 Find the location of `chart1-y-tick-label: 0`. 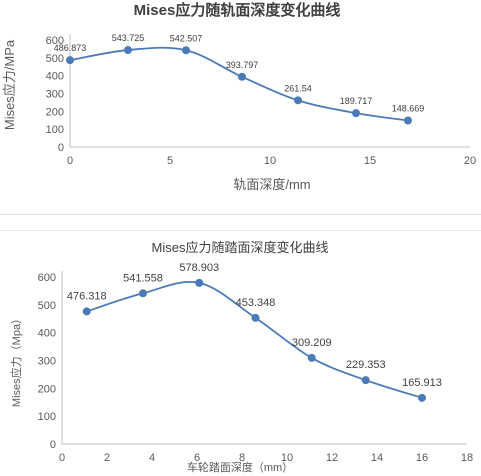

chart1-y-tick-label: 0 is located at coordinates (61, 148).